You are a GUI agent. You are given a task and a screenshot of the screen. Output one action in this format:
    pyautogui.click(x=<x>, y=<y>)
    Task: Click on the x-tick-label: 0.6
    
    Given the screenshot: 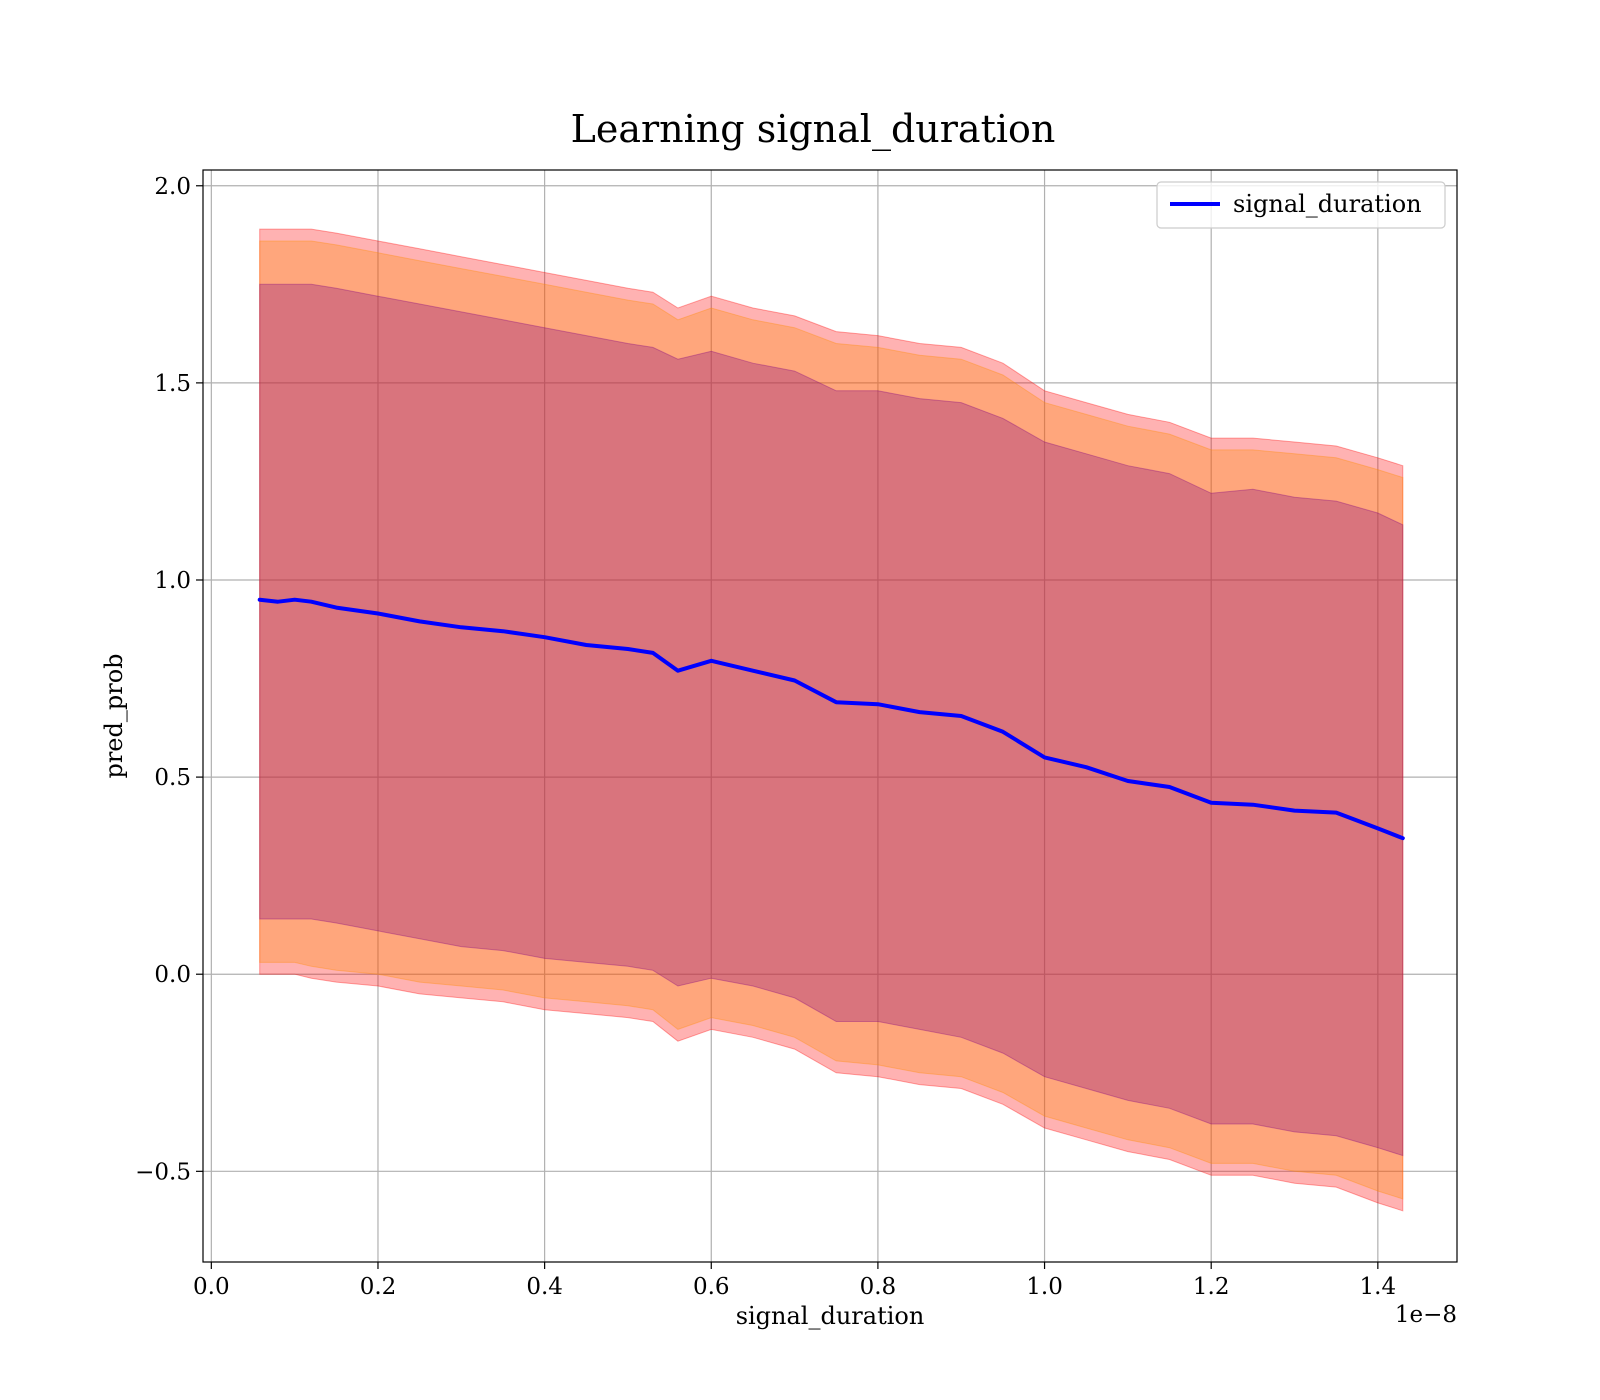 What is the action you would take?
    pyautogui.click(x=711, y=1287)
    